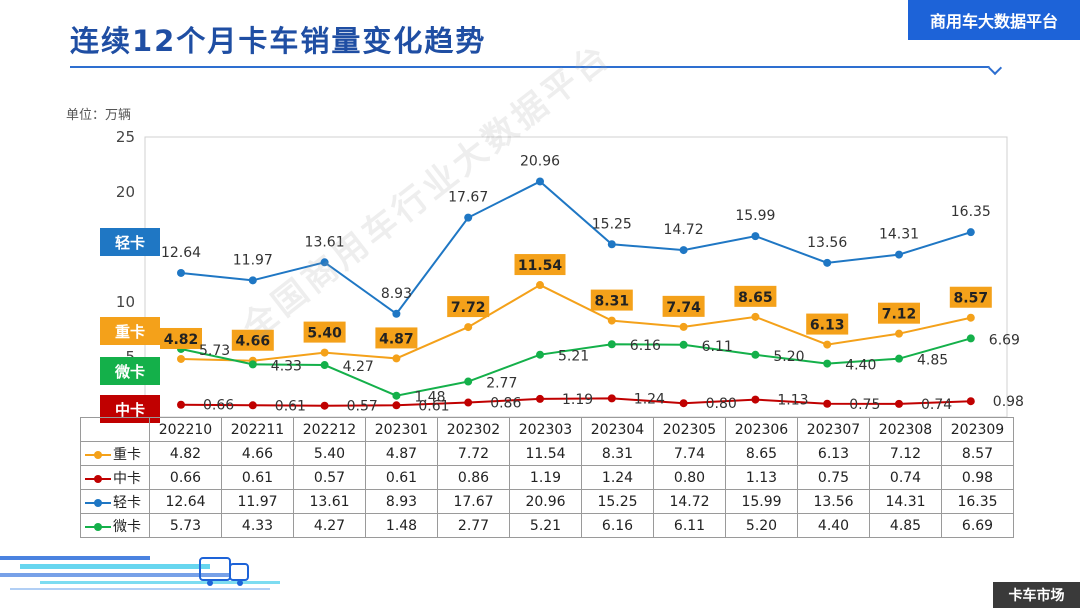  Describe the element at coordinates (576, 322) in the screenshot. I see `series-line-heavy` at that location.